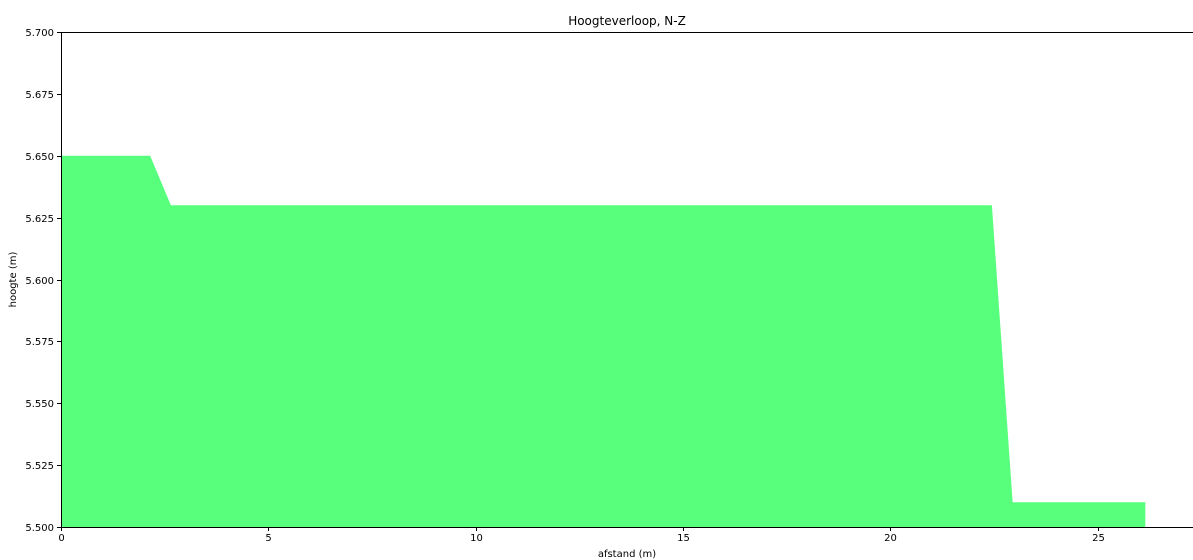 This screenshot has width=1193, height=560. What do you see at coordinates (39, 157) in the screenshot?
I see `y-tick-label: 5.650` at bounding box center [39, 157].